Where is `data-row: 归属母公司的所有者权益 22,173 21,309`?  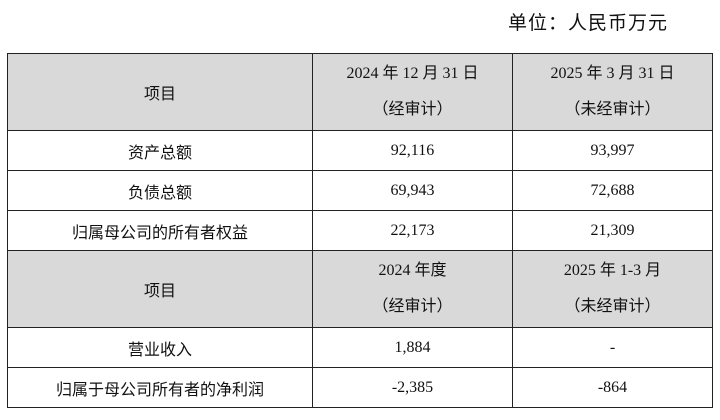 data-row: 归属母公司的所有者权益 22,173 21,309 is located at coordinates (360, 230).